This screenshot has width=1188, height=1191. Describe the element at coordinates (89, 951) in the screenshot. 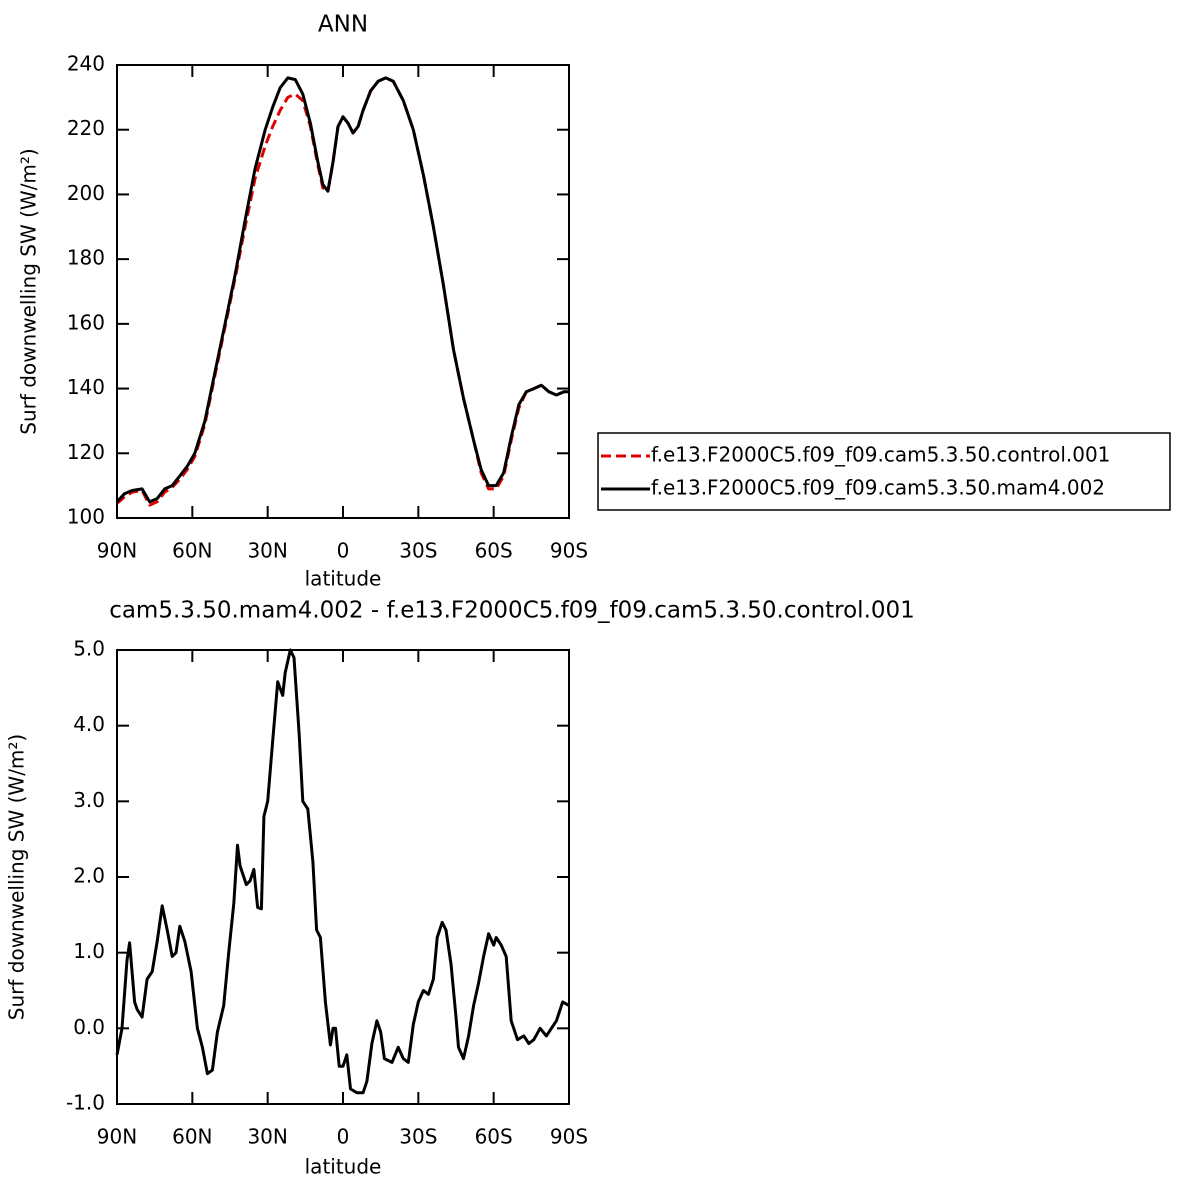

I see `y-tick-label: 1.0` at that location.